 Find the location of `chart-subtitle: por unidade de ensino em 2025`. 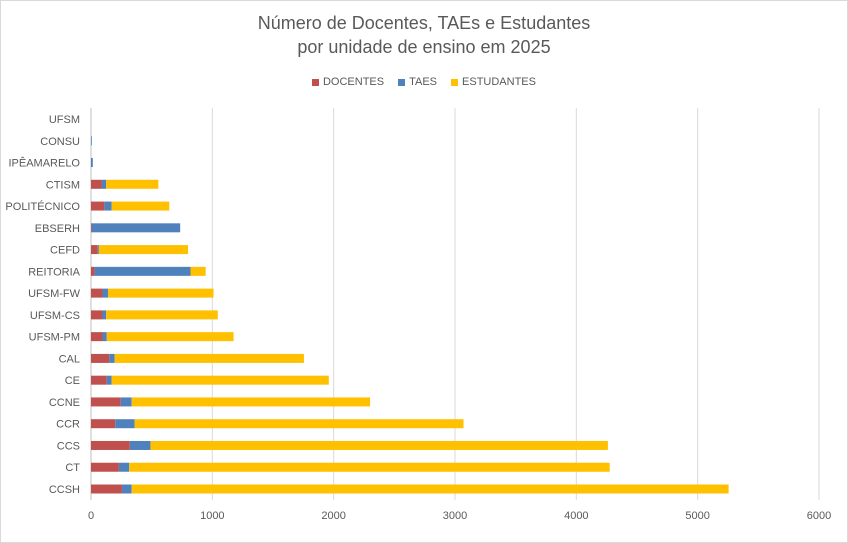

chart-subtitle: por unidade de ensino em 2025 is located at coordinates (424, 47).